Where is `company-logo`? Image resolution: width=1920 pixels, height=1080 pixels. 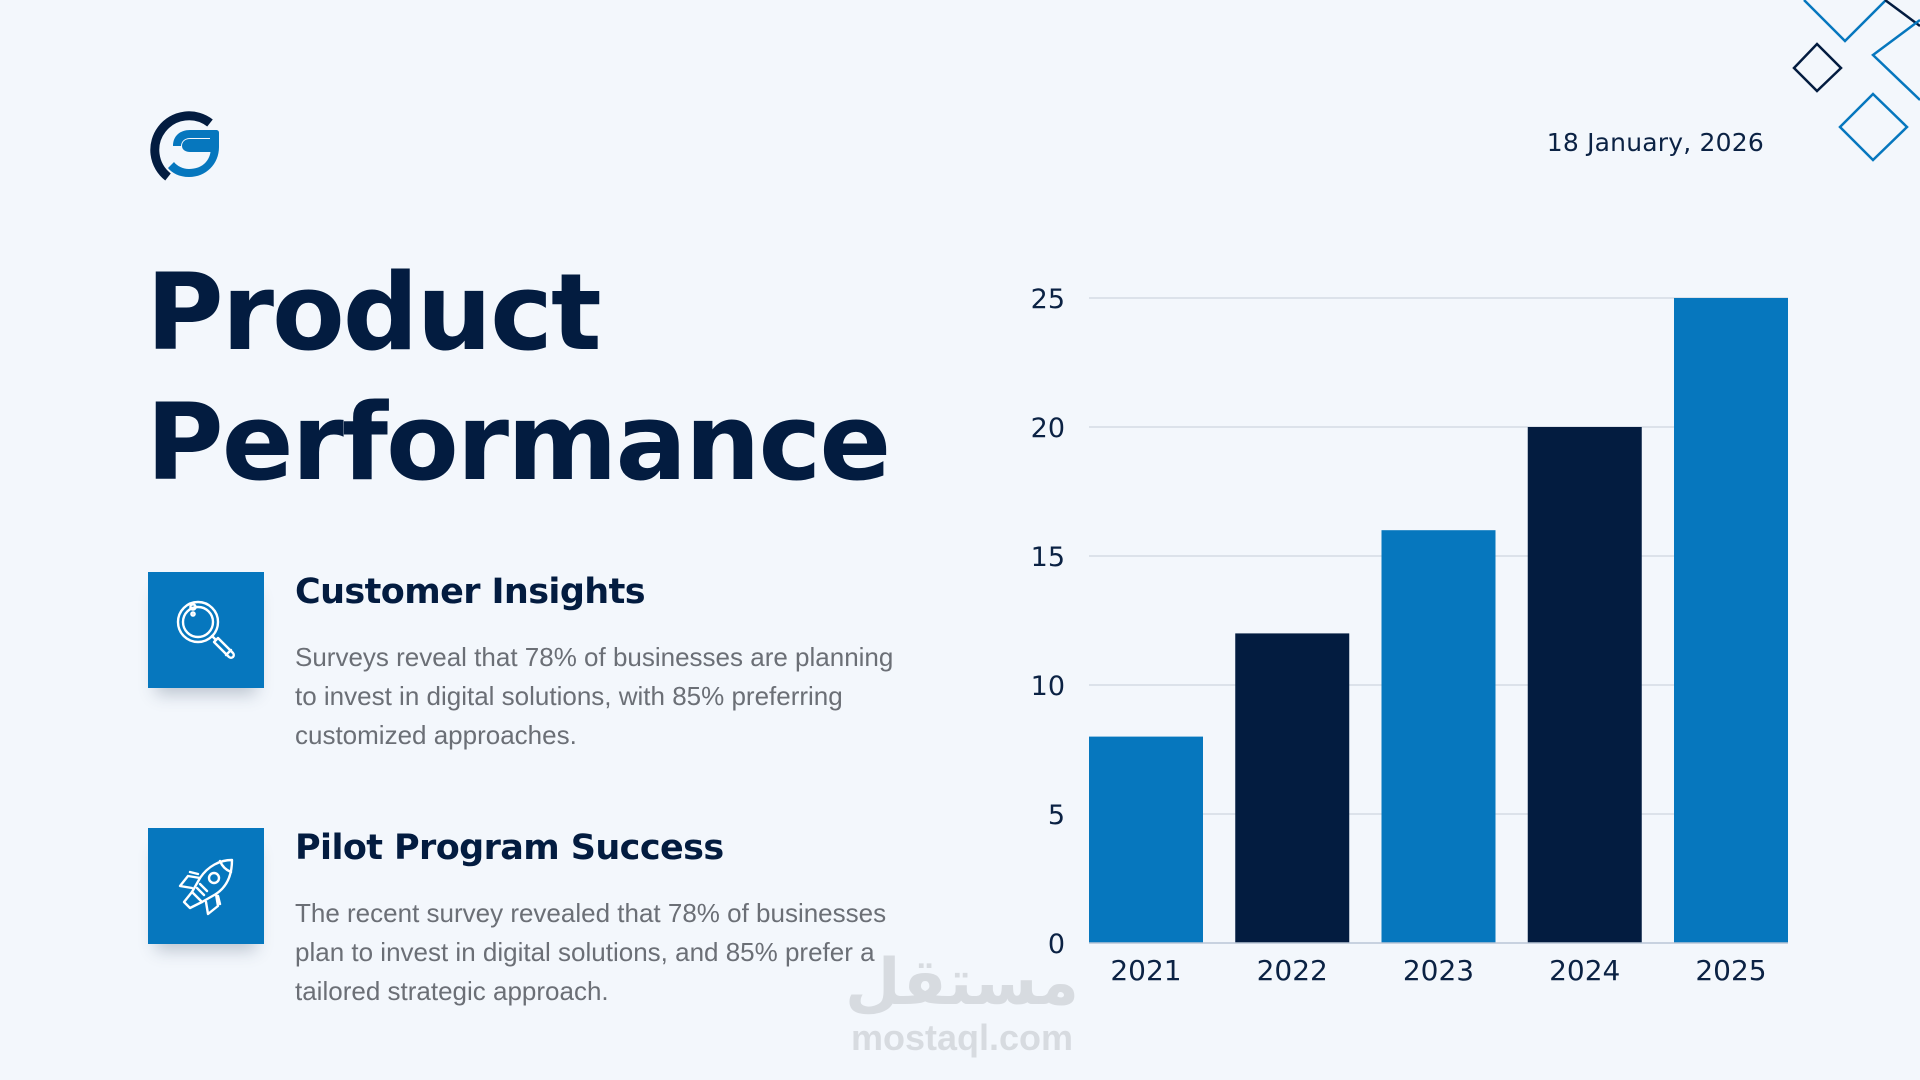
company-logo is located at coordinates (184, 146).